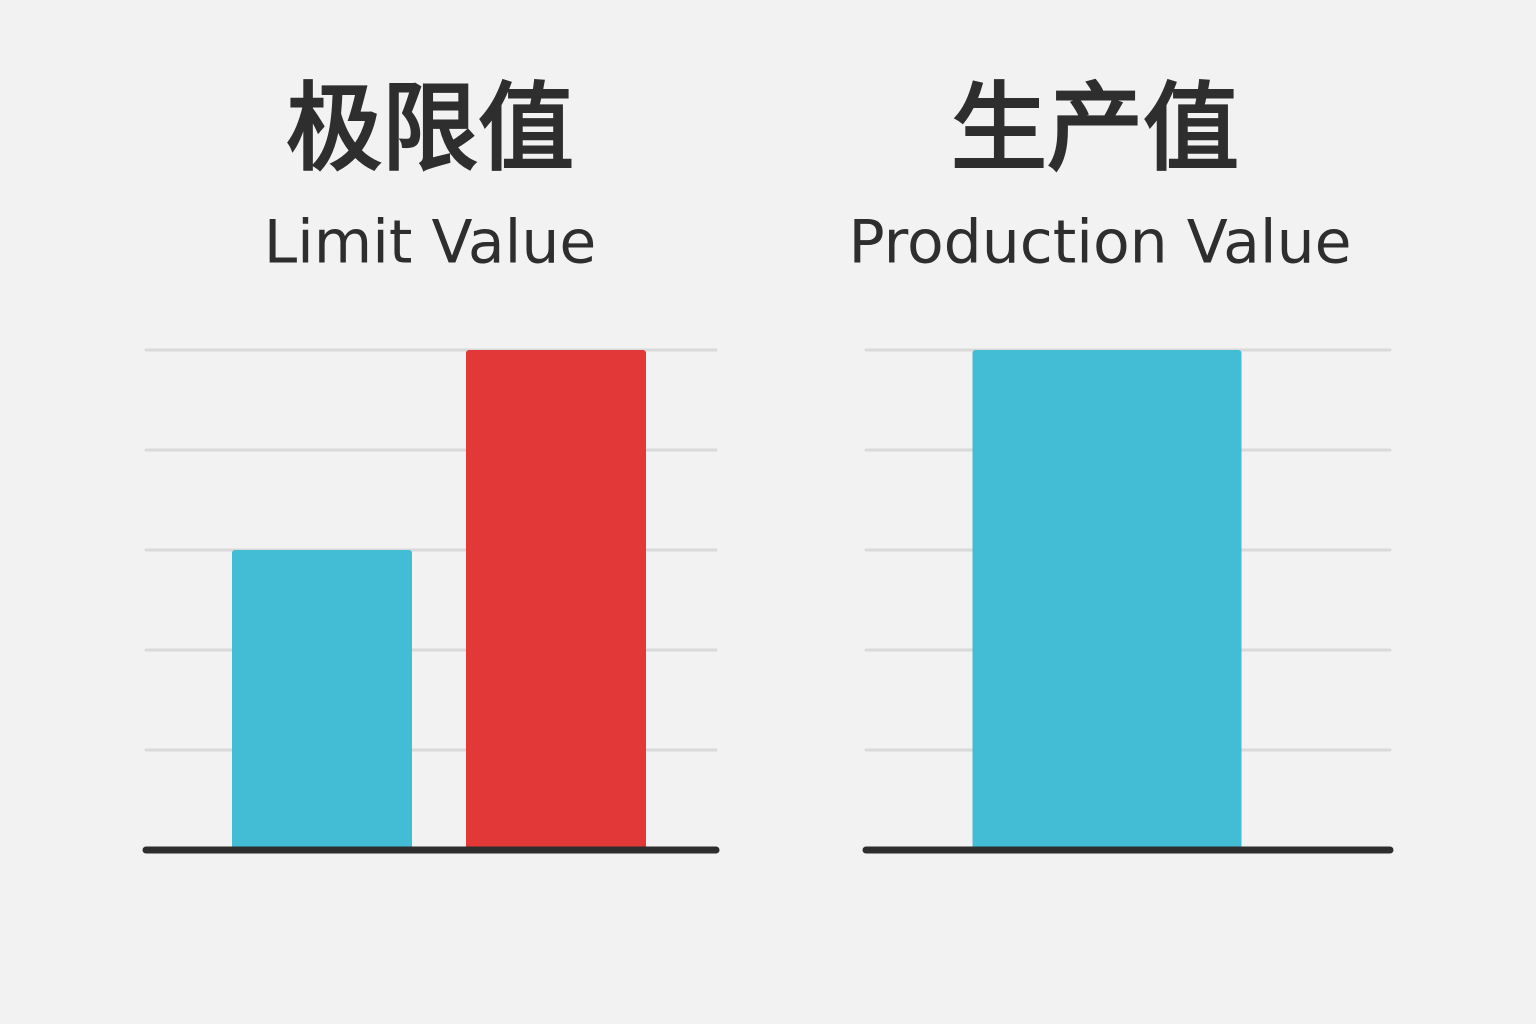  What do you see at coordinates (430, 243) in the screenshot?
I see `chart-subtitle: Limit Value` at bounding box center [430, 243].